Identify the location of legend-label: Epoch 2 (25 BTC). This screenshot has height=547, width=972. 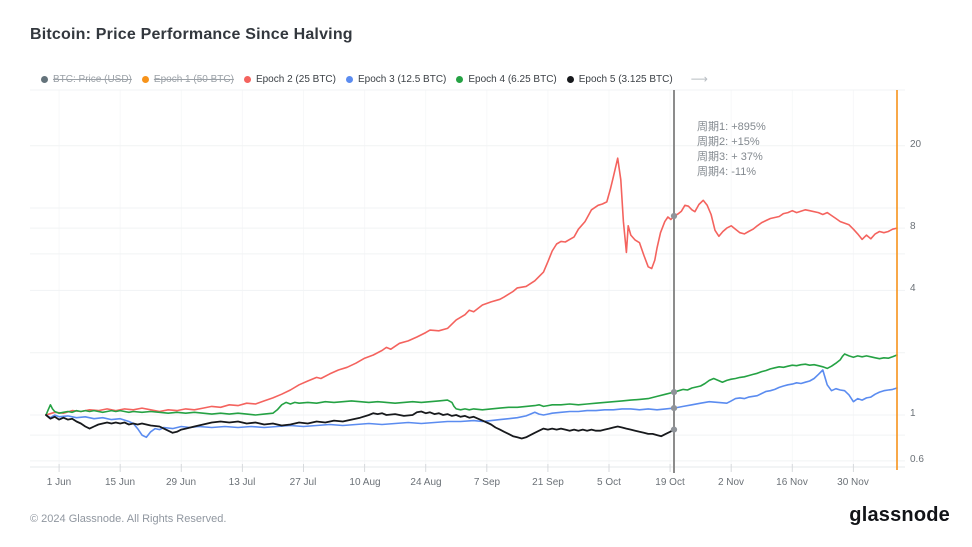
(295, 79).